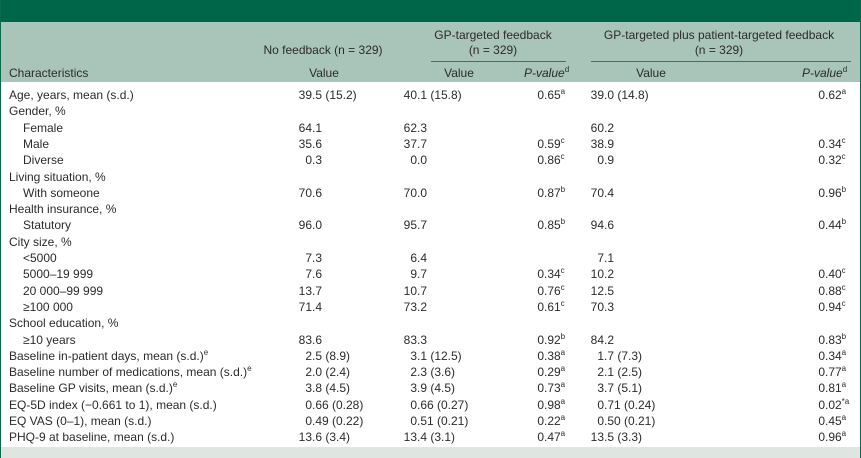 This screenshot has width=861, height=458. I want to click on cell-gp: 6.4, so click(418, 258).